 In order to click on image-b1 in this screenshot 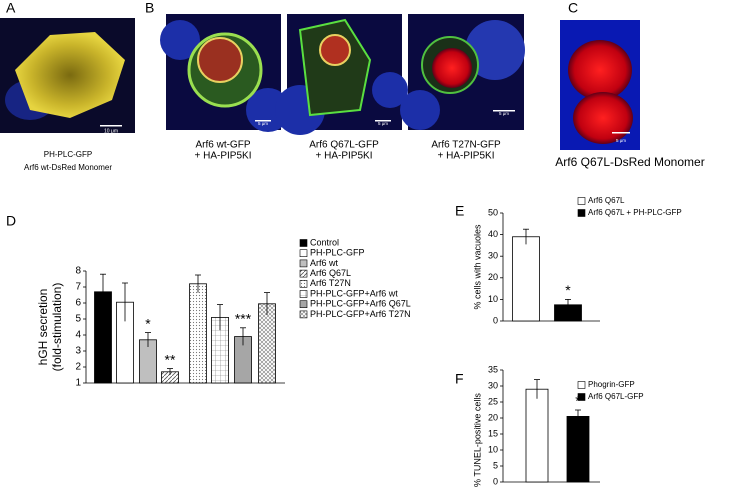, I will do `click(225, 73)`.